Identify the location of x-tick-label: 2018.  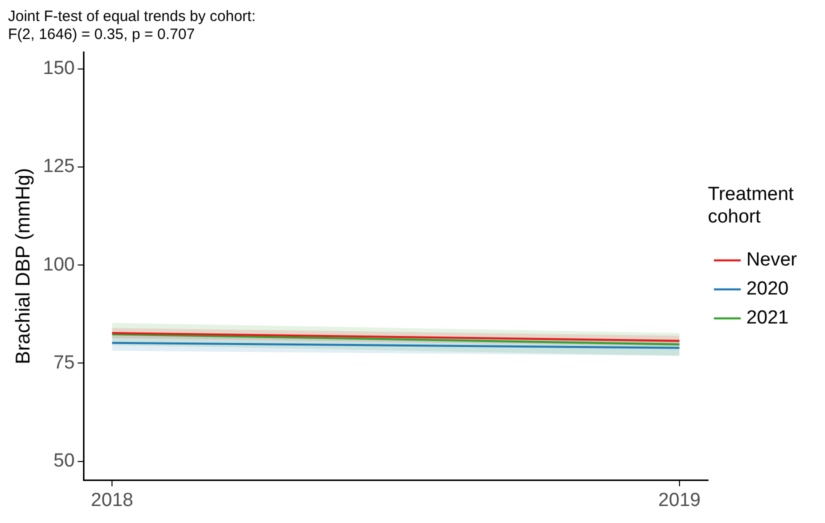
(112, 500).